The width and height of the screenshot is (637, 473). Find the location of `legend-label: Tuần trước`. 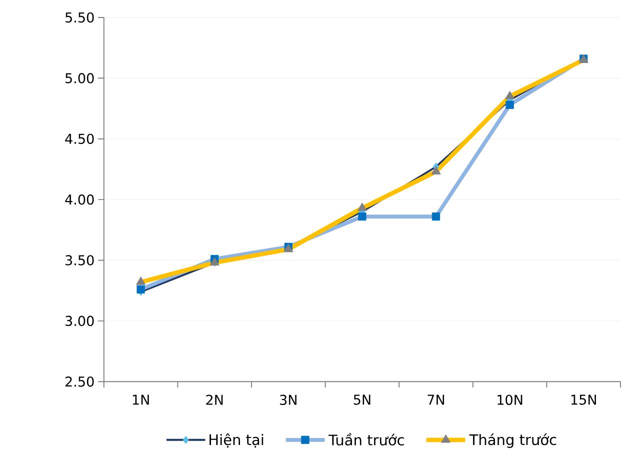

legend-label: Tuần trước is located at coordinates (366, 439).